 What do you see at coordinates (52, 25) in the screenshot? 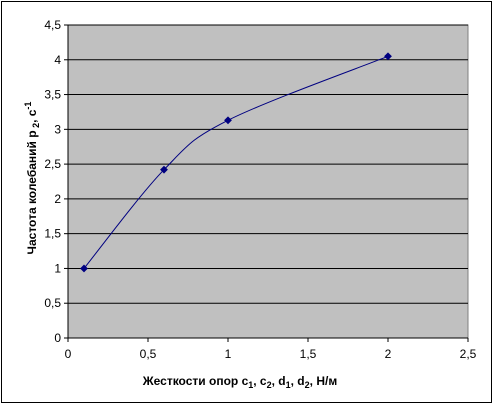
I see `y-tick-label: 4,5` at bounding box center [52, 25].